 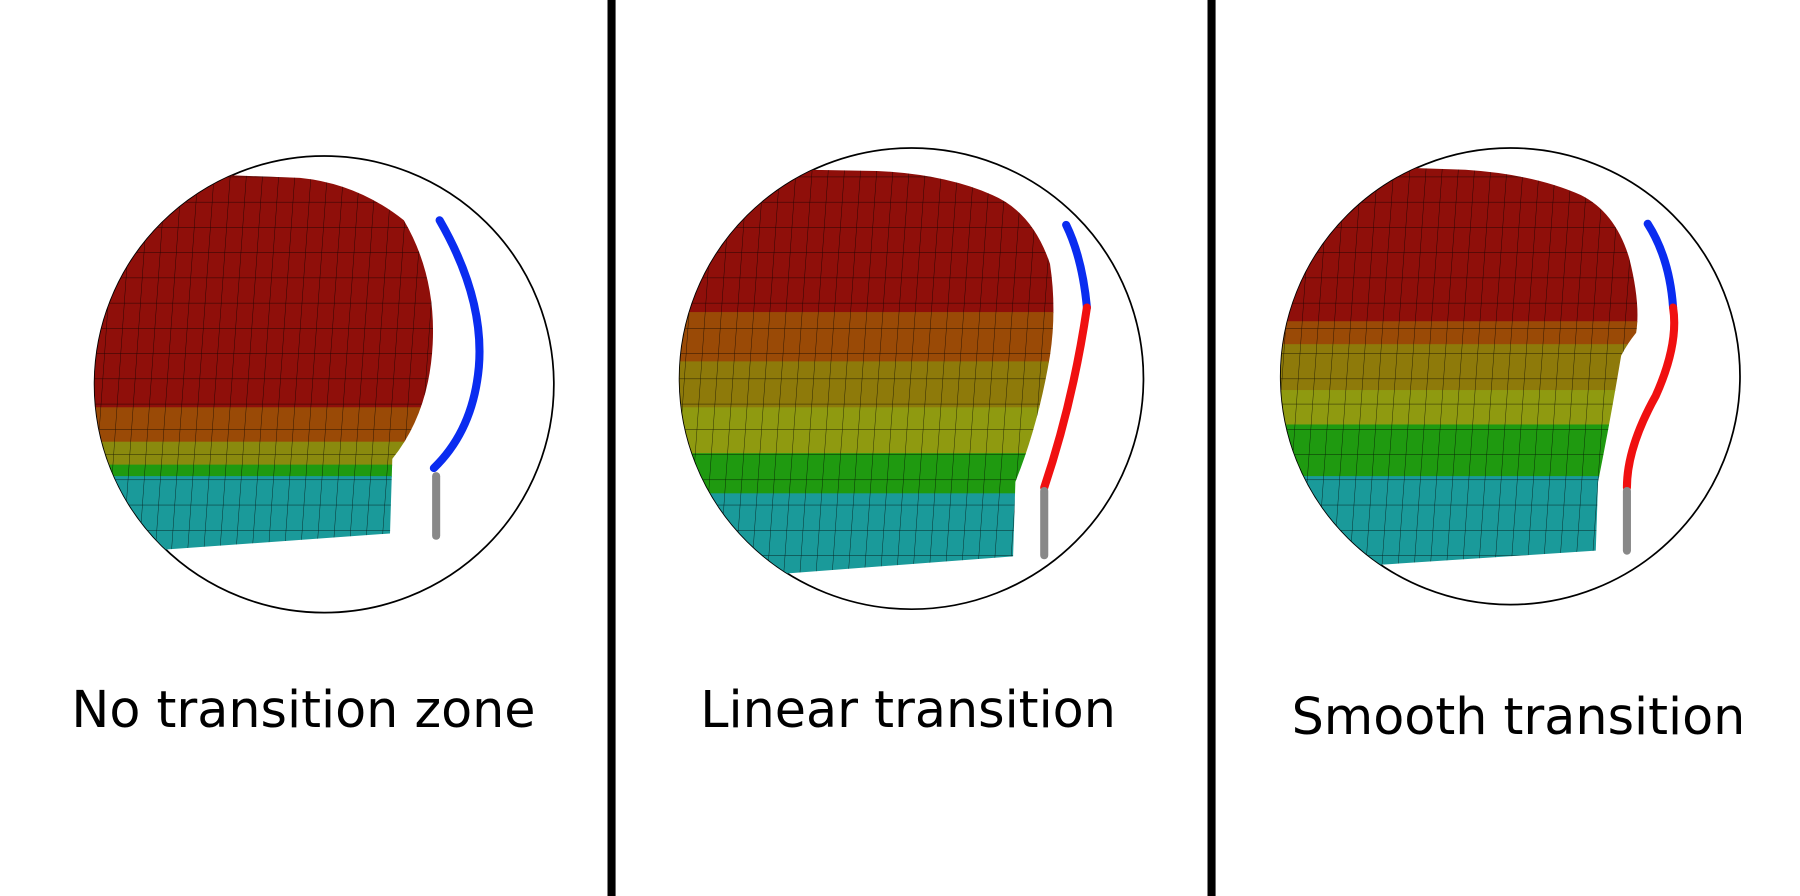 What do you see at coordinates (303, 709) in the screenshot?
I see `caption: No transition zone` at bounding box center [303, 709].